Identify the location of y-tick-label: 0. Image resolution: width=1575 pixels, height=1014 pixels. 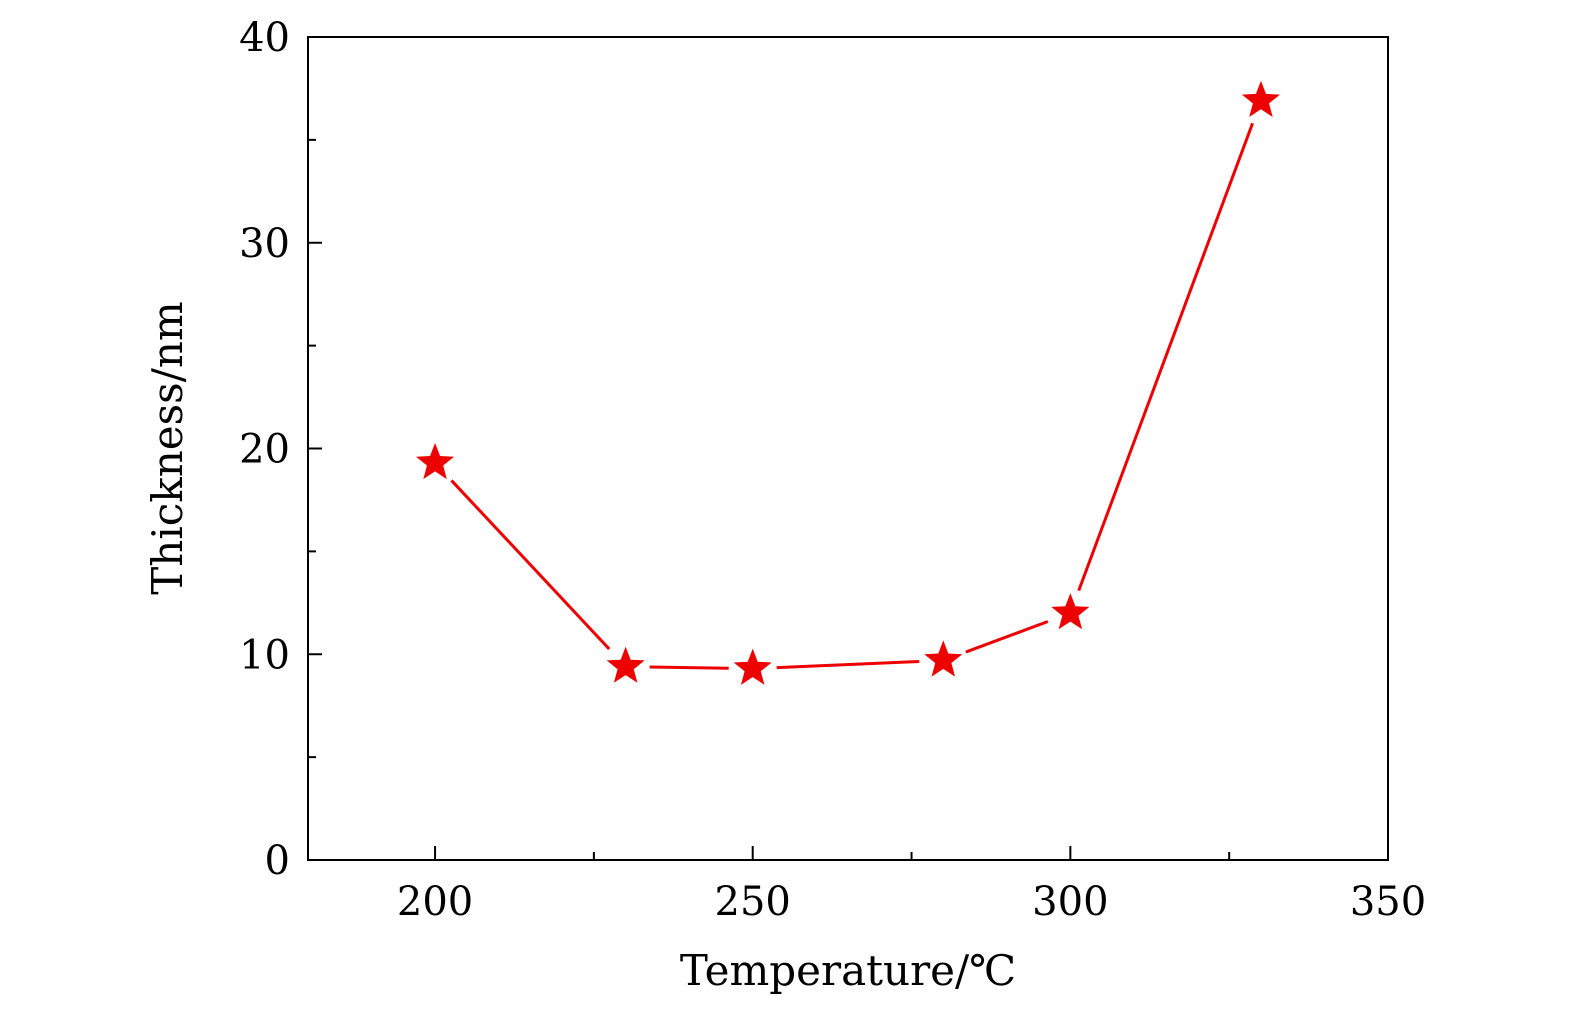
(277, 861).